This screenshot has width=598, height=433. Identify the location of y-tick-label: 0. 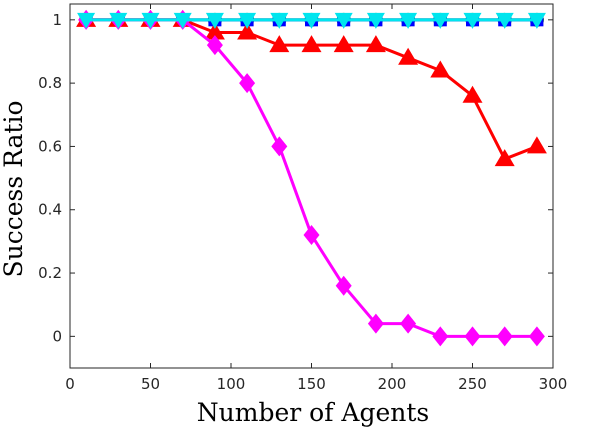
(57, 336).